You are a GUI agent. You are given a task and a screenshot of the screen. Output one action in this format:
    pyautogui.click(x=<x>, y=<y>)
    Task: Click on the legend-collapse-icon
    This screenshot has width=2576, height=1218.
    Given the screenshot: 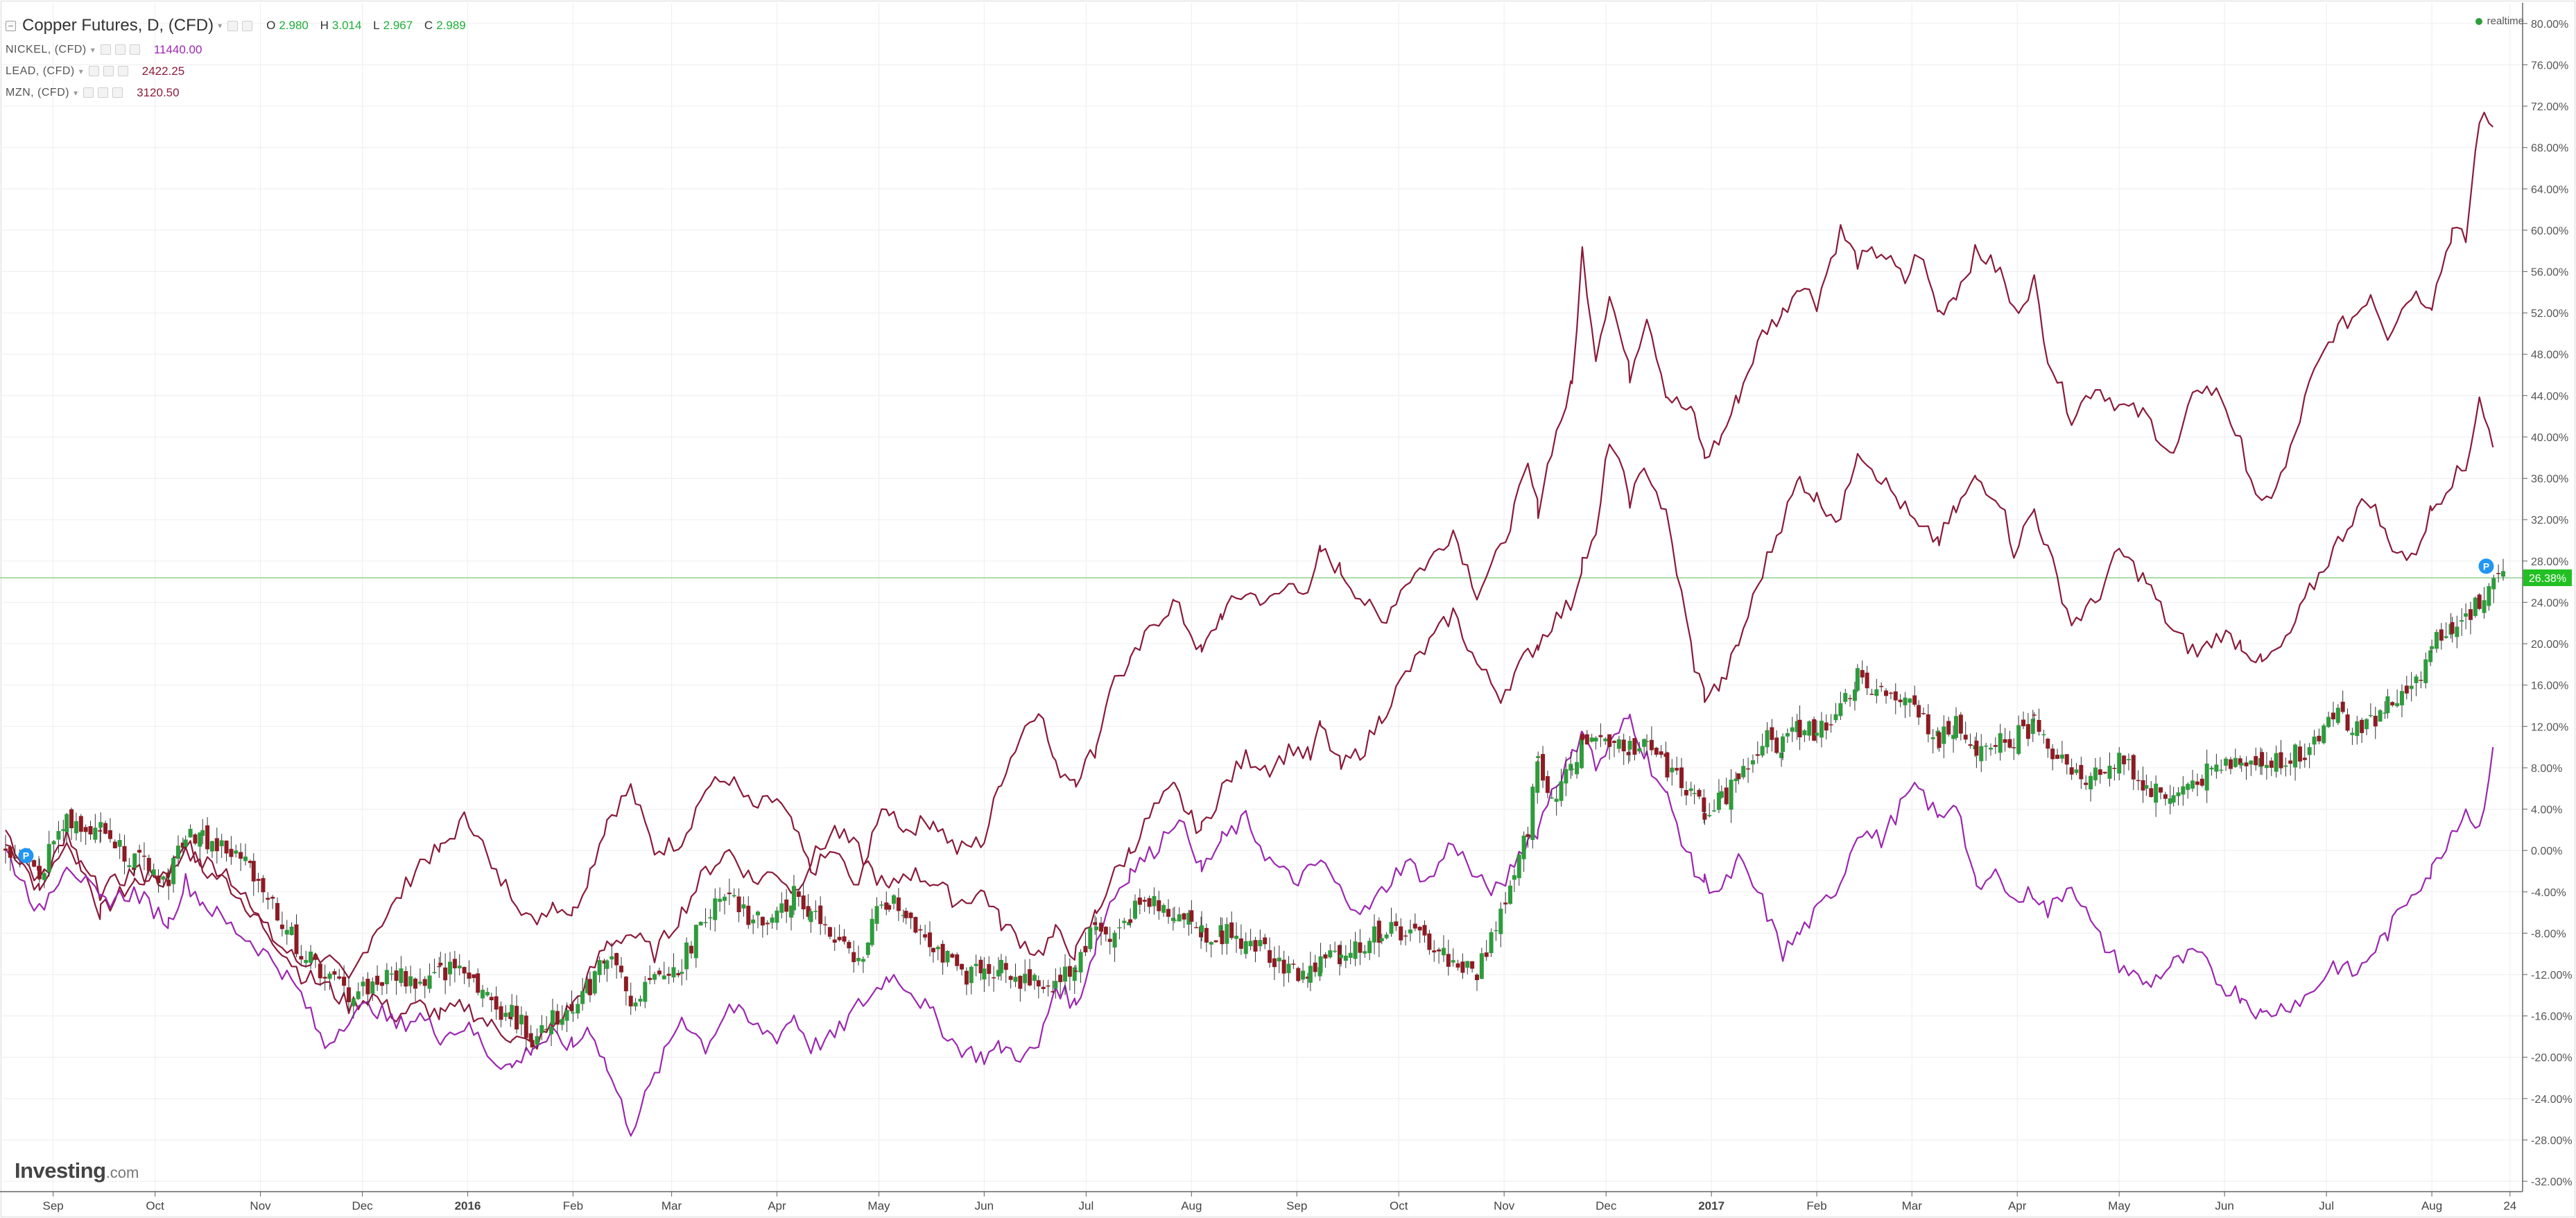 What is the action you would take?
    pyautogui.click(x=11, y=26)
    